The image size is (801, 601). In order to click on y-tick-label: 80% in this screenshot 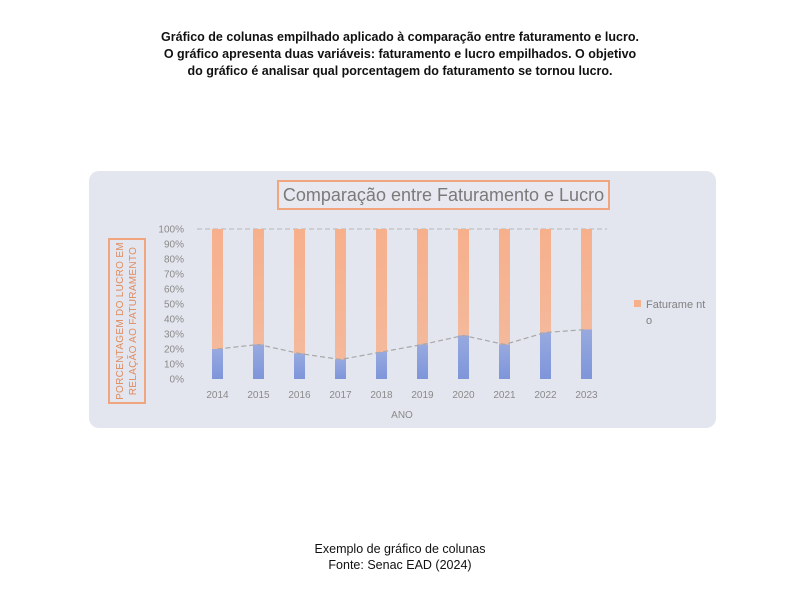, I will do `click(174, 260)`.